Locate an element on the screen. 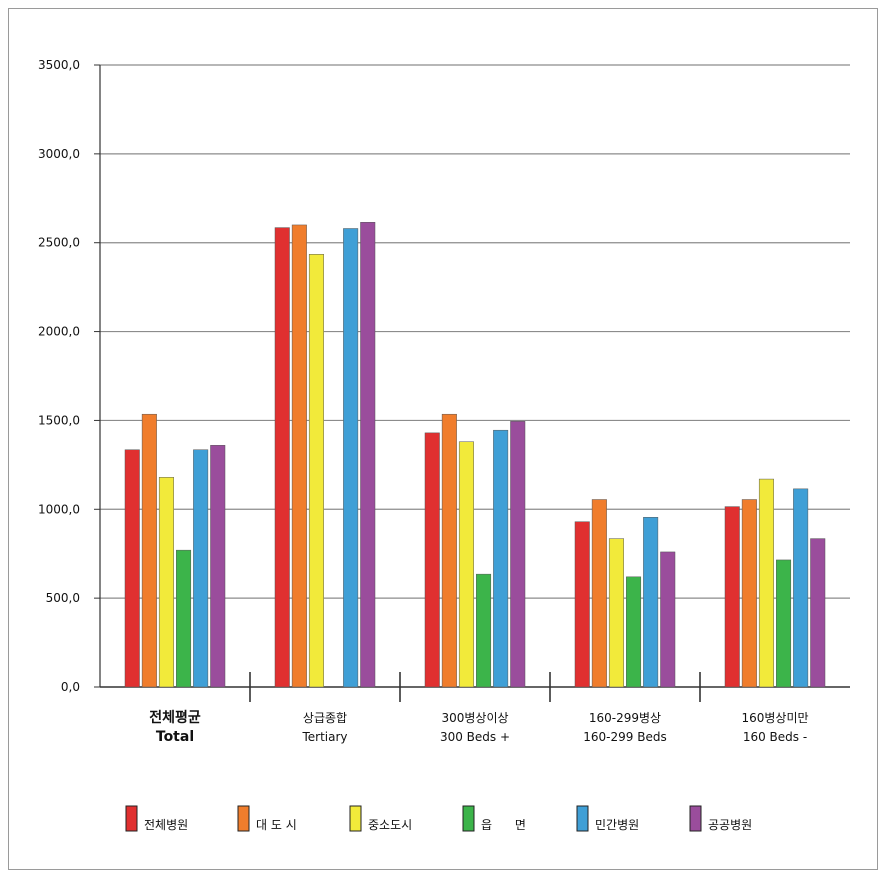 The width and height of the screenshot is (889, 879). y-tick-label: 1000,0 is located at coordinates (59, 509).